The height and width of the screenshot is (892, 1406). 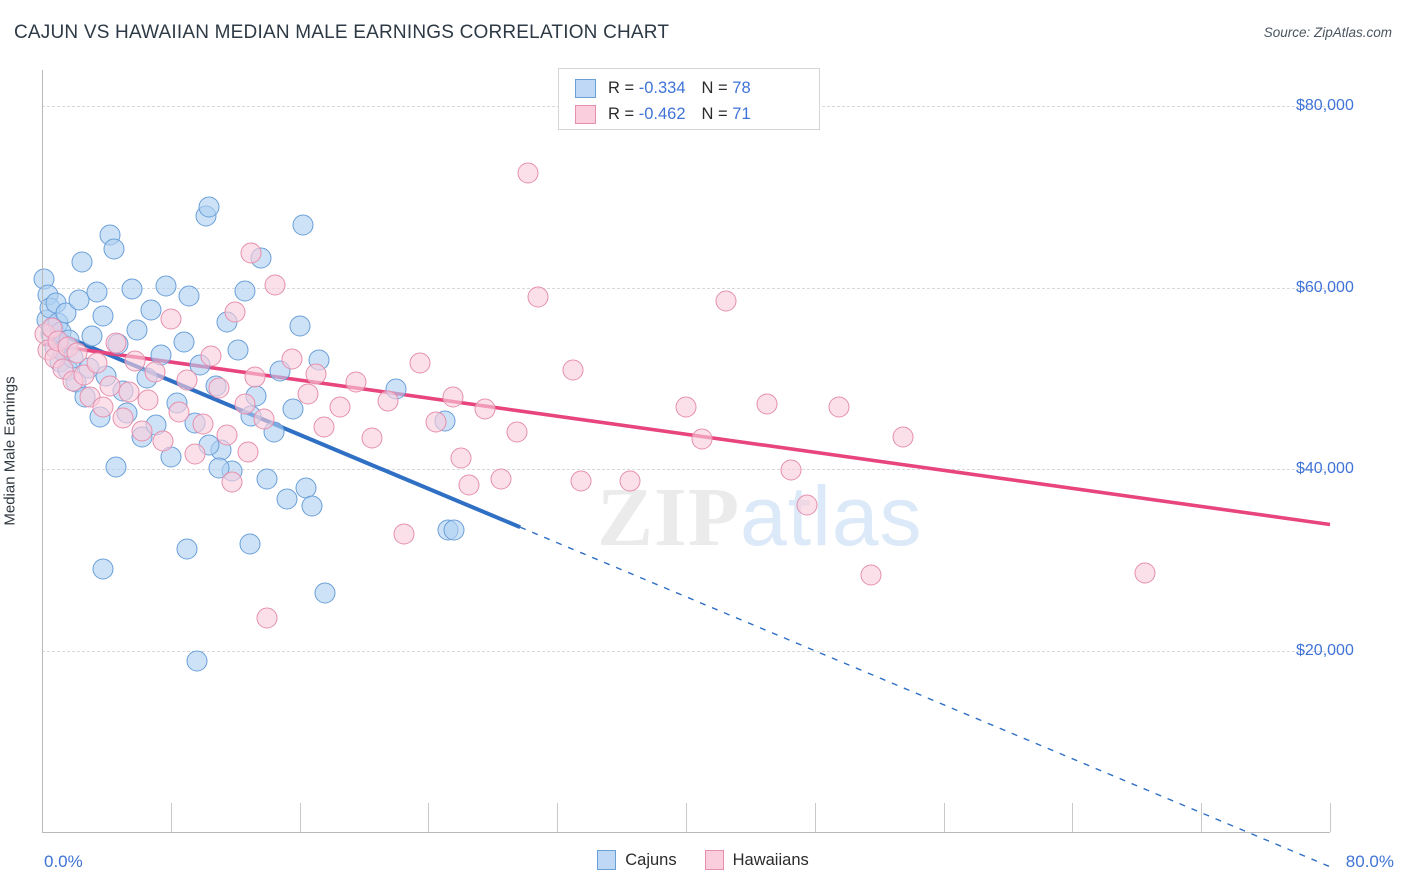 I want to click on hawaiians-r-label: R =, so click(x=623, y=113).